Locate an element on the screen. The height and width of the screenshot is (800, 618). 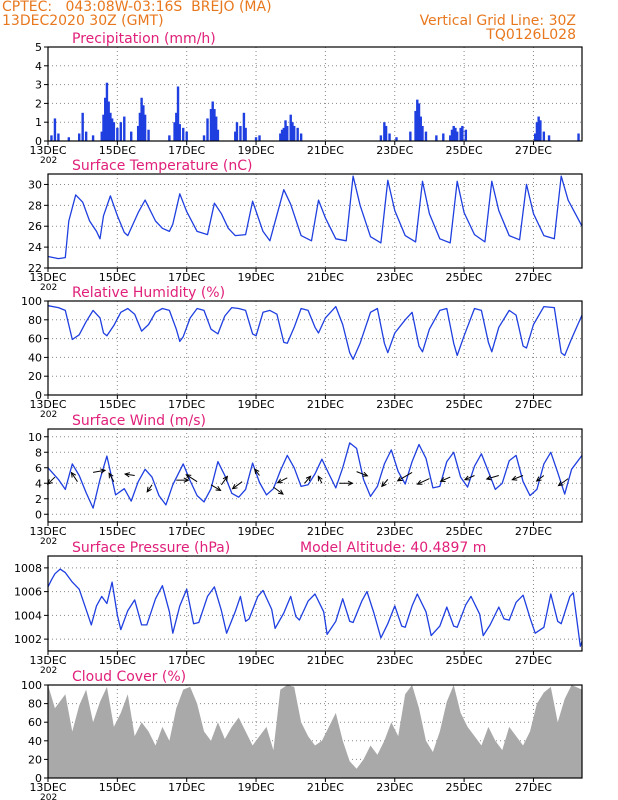
rh-xtick-label: 21DEC is located at coordinates (325, 404).